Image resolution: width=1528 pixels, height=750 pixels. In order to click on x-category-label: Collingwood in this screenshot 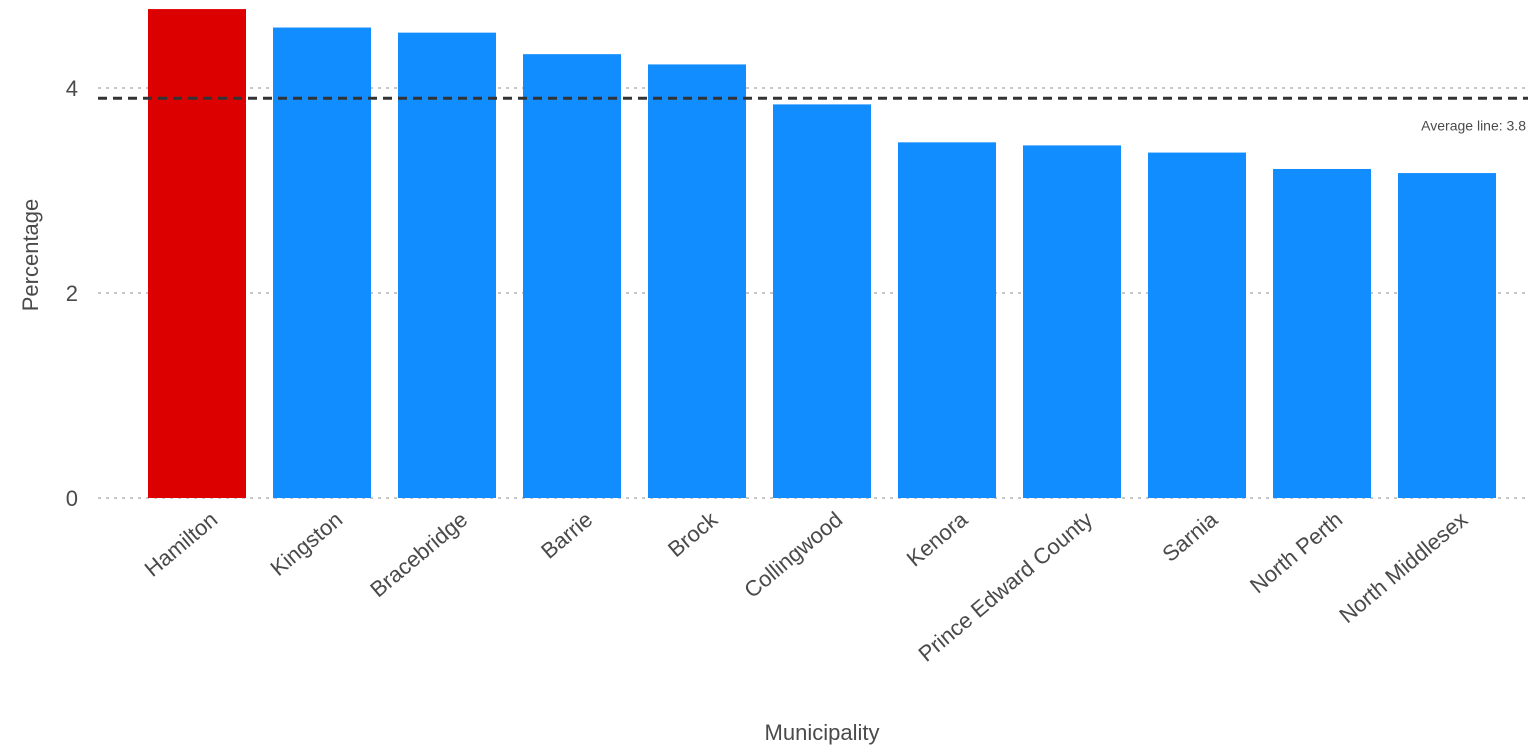, I will do `click(793, 555)`.